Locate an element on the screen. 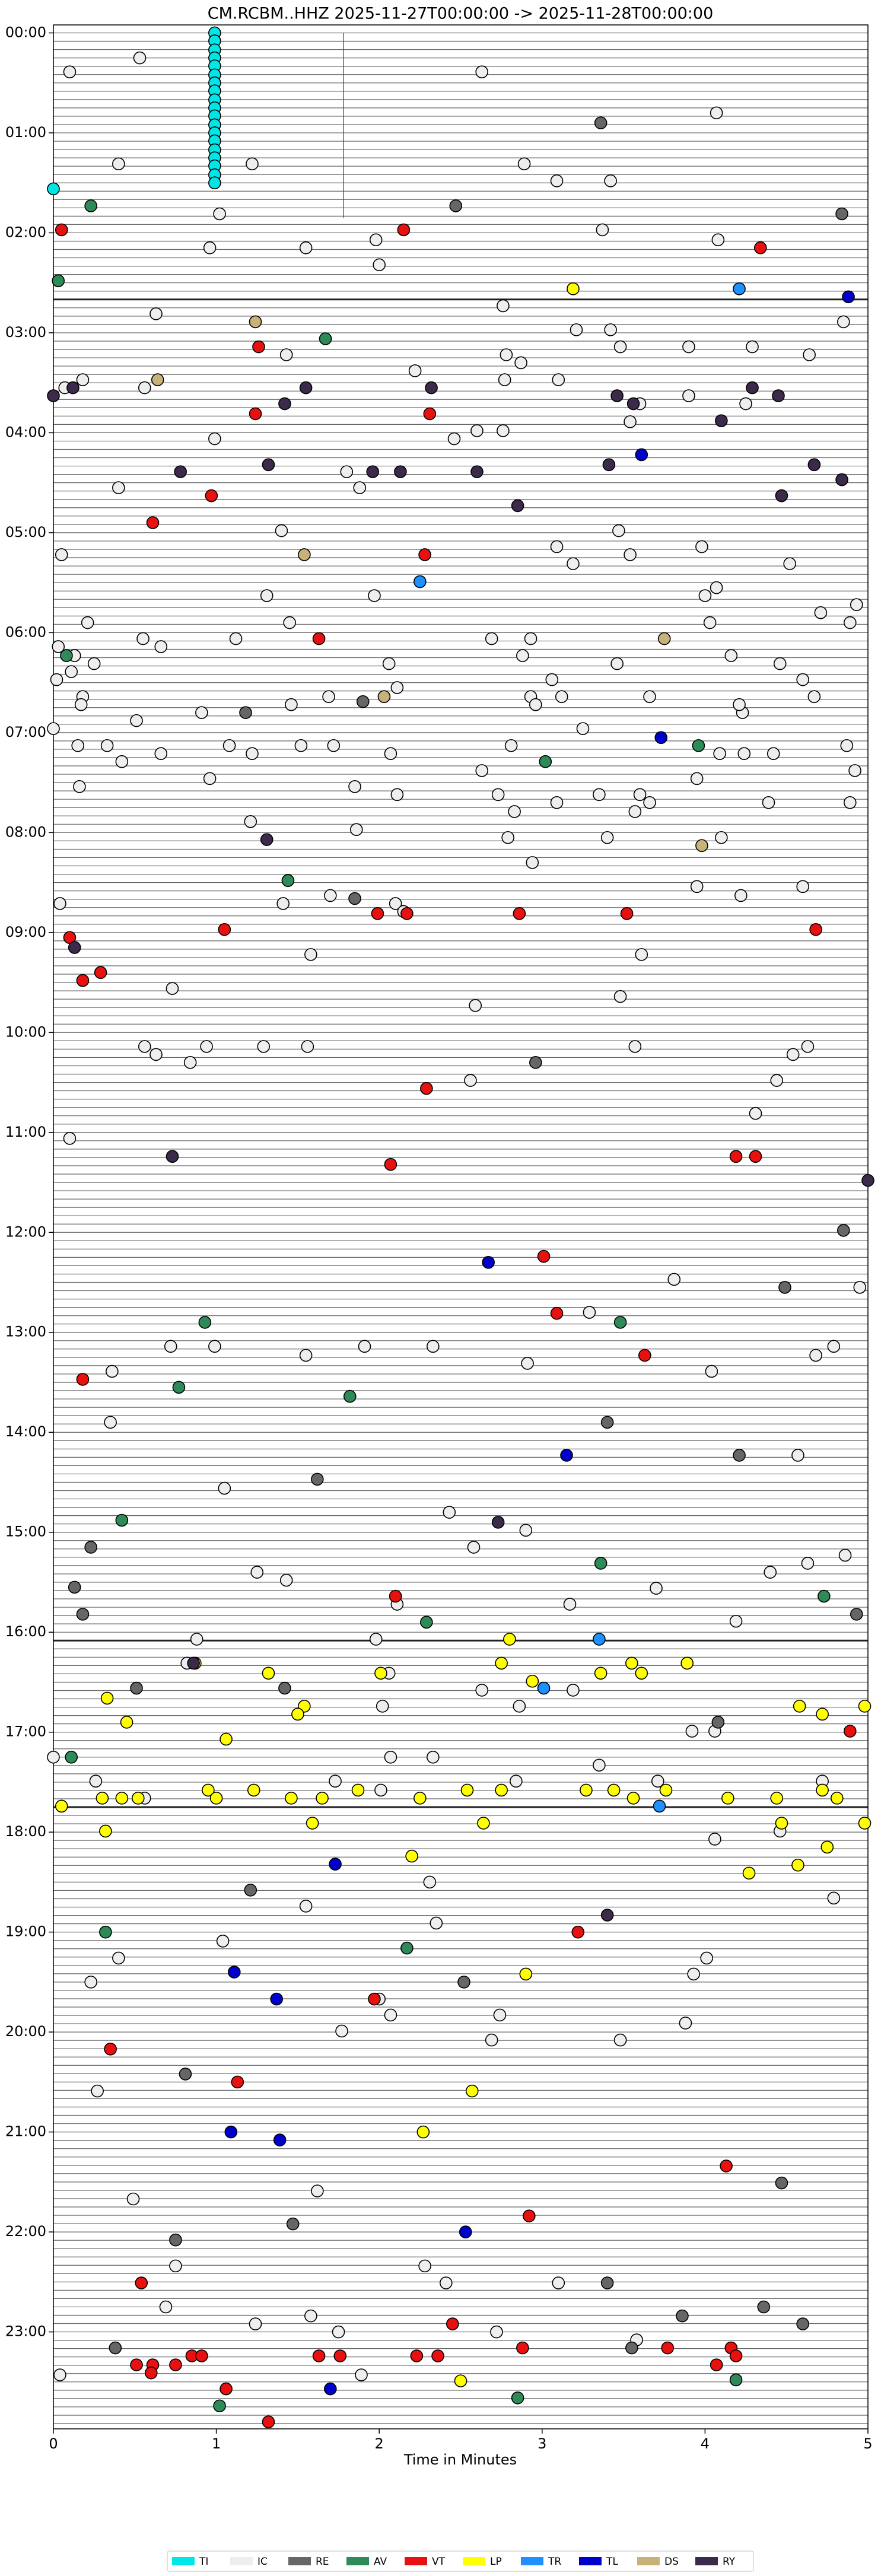  y-tick-label: 01:00 is located at coordinates (26, 132).